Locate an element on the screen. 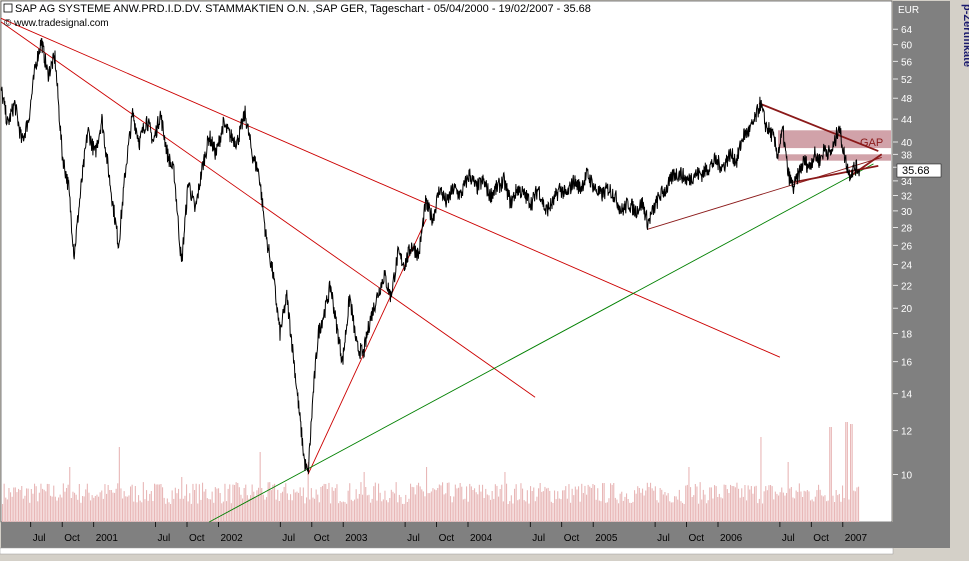 The height and width of the screenshot is (561, 969). y-tick-label: 48 is located at coordinates (907, 99).